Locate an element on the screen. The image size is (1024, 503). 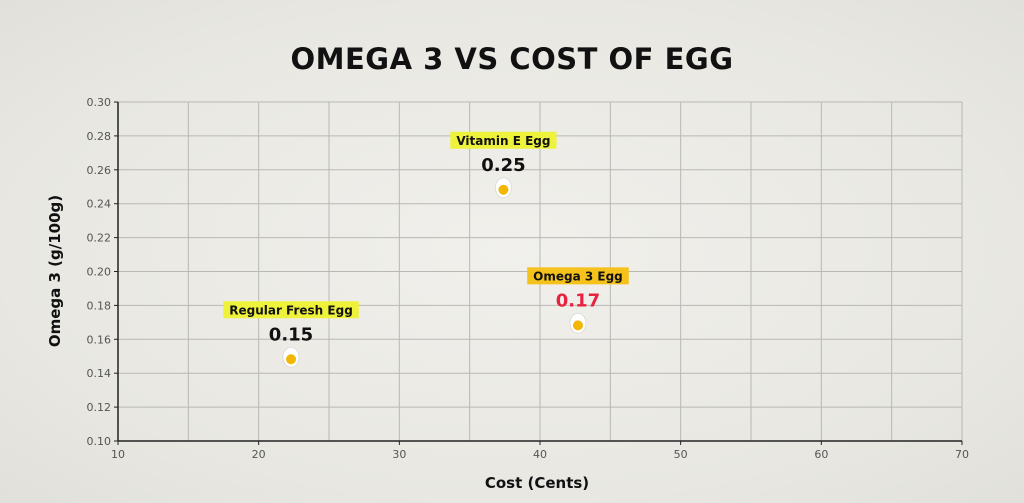
y-tick-label: 0.24 is located at coordinates (99, 204).